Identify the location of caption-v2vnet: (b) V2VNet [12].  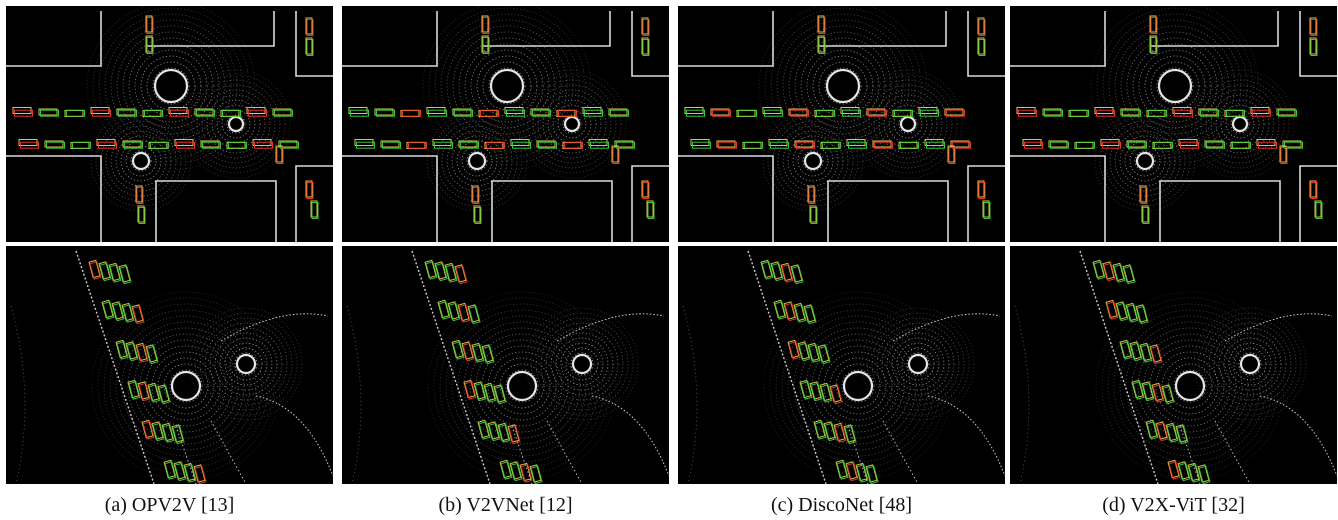
(505, 505).